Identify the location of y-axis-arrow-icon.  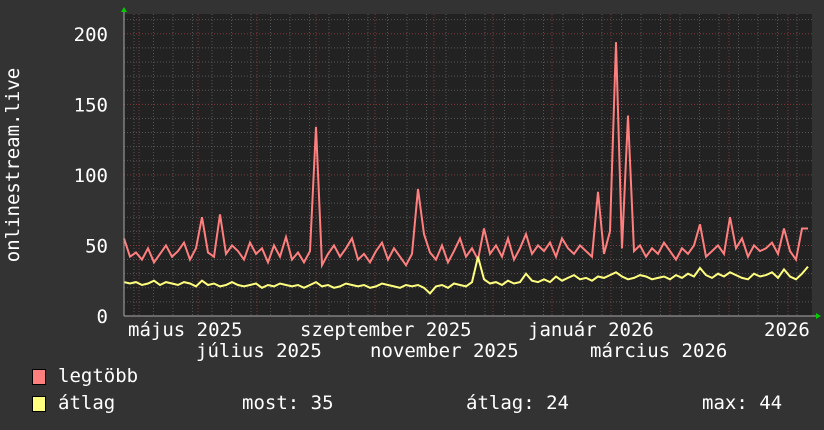
(124, 9).